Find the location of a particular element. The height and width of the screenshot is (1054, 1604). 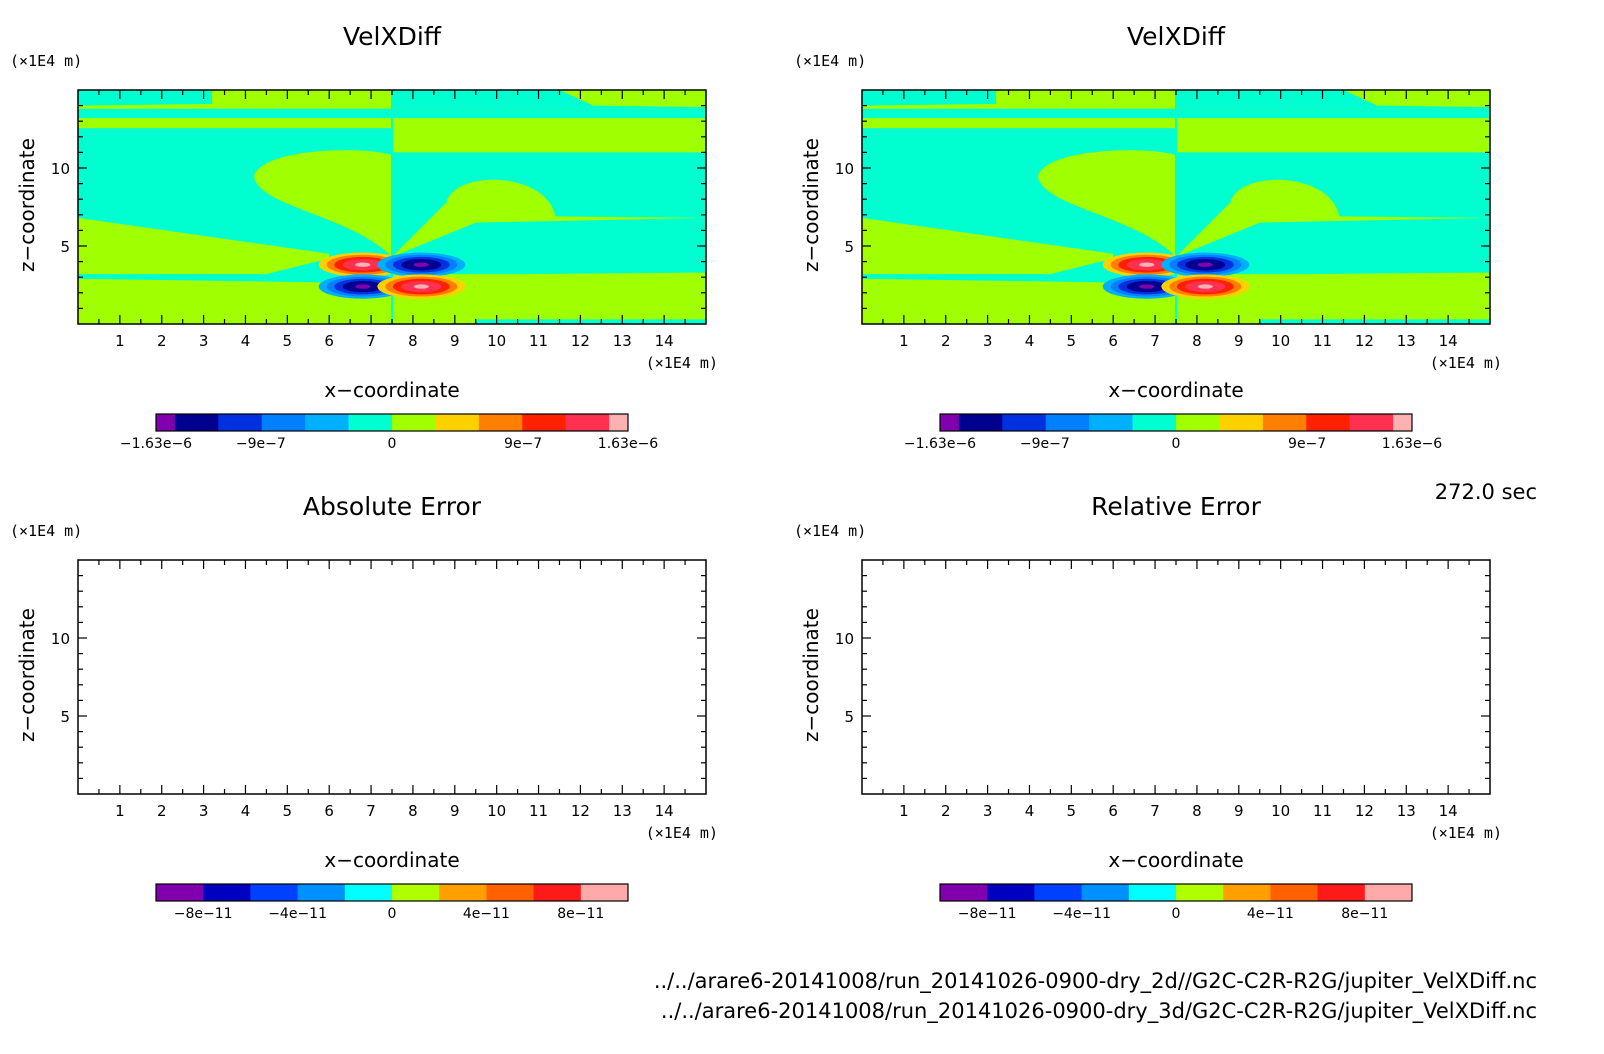

colorbar-label: 1.63e−6 is located at coordinates (1412, 444).